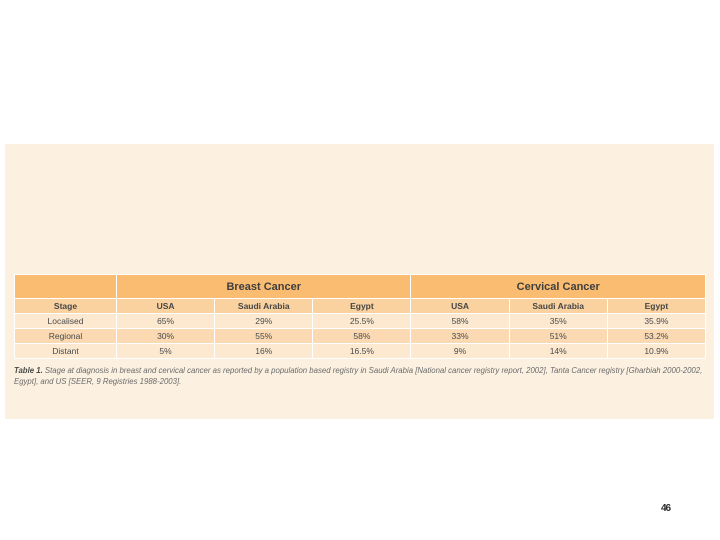  What do you see at coordinates (28, 370) in the screenshot?
I see `table-caption-label: Table 1.` at bounding box center [28, 370].